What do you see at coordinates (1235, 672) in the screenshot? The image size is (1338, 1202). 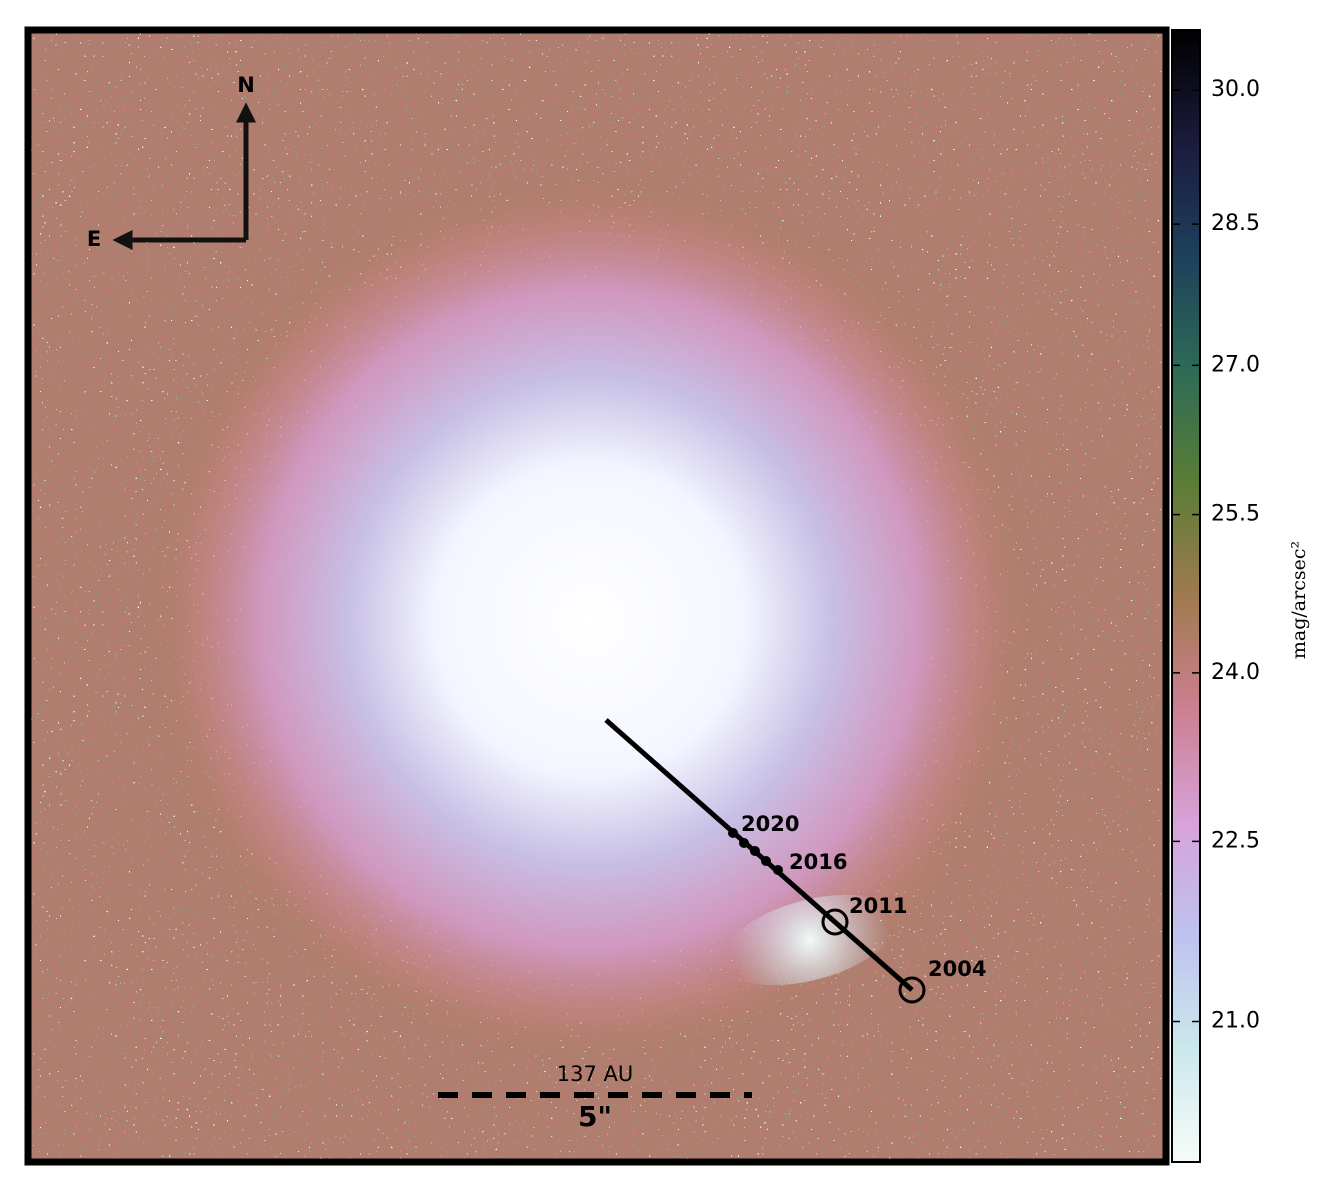 I see `tick-label: 24.0` at bounding box center [1235, 672].